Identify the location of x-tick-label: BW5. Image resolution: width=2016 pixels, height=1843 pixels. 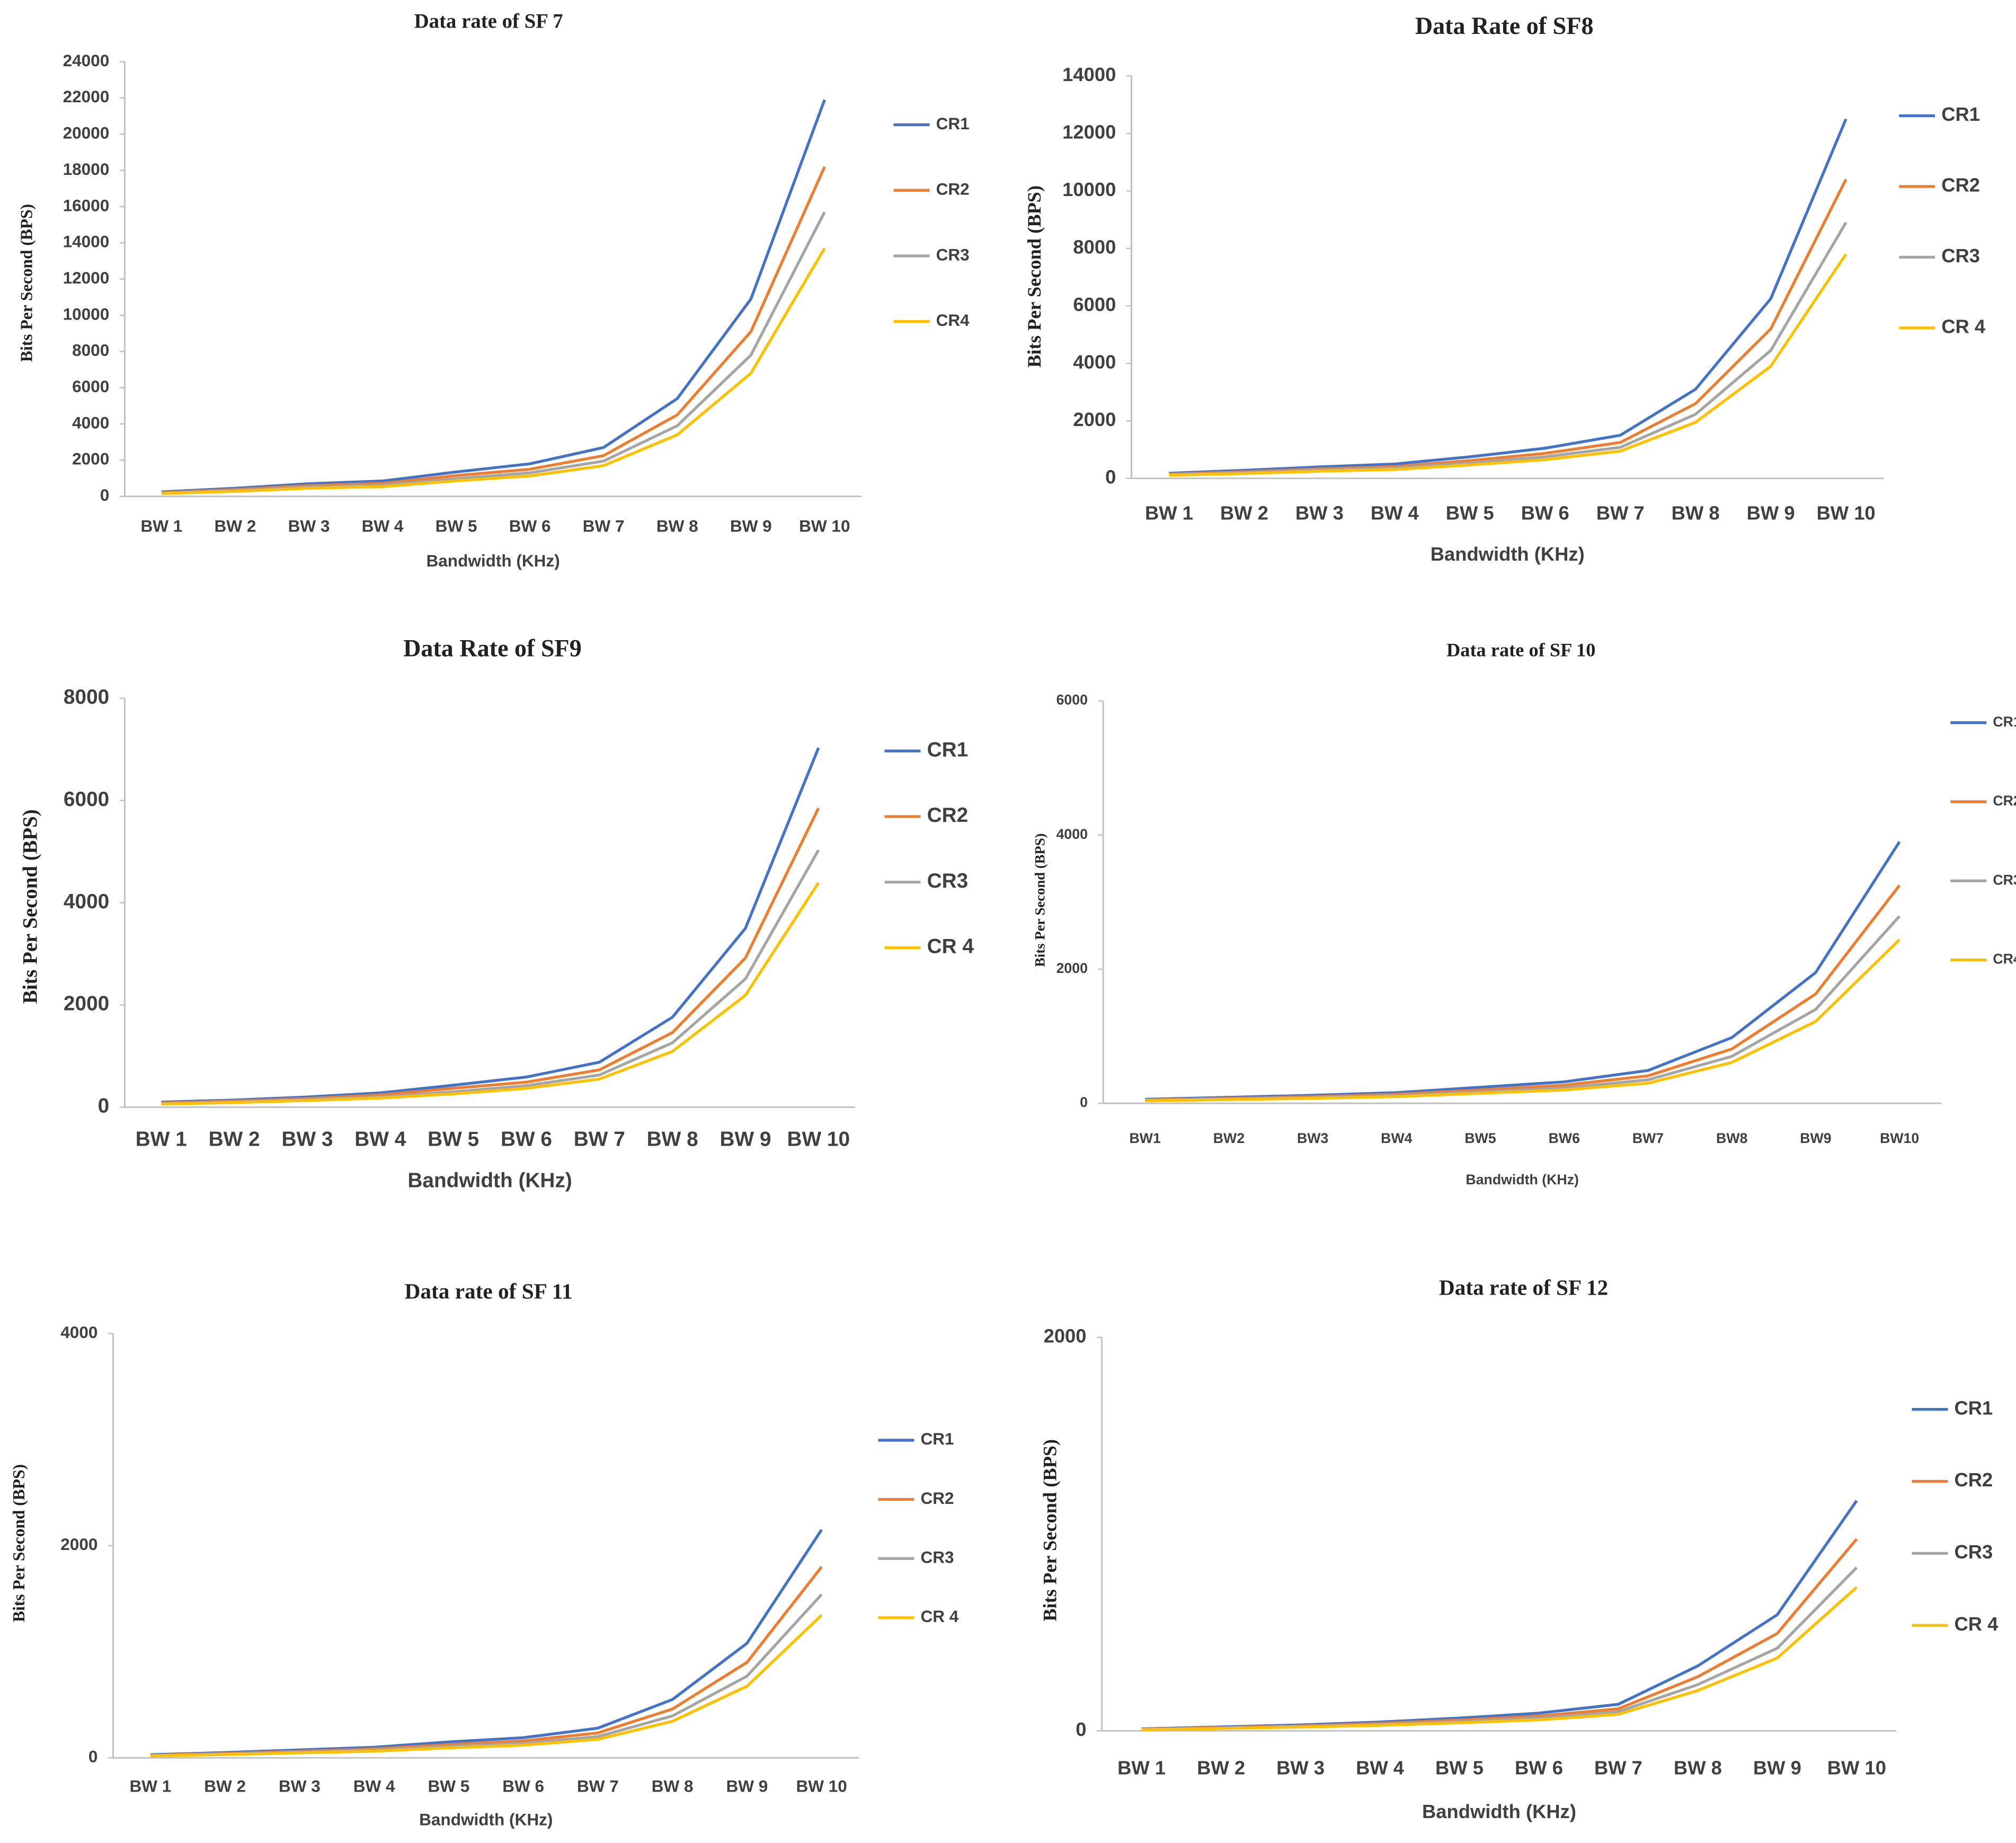
(1480, 1138).